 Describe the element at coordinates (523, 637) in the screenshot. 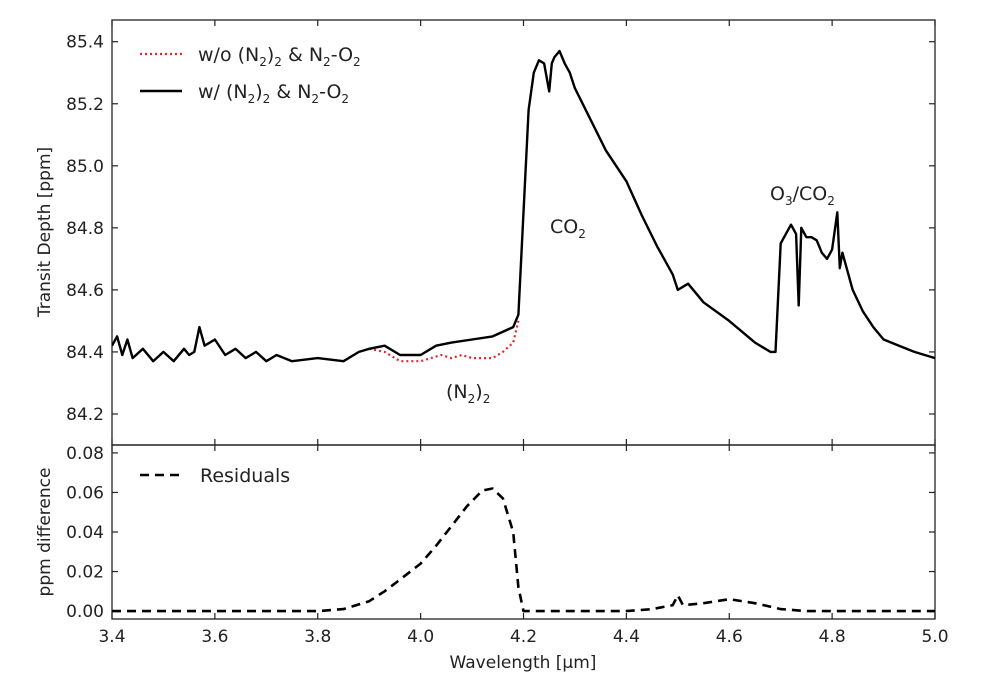

I see `bottom-xtick-label: 4.2` at that location.